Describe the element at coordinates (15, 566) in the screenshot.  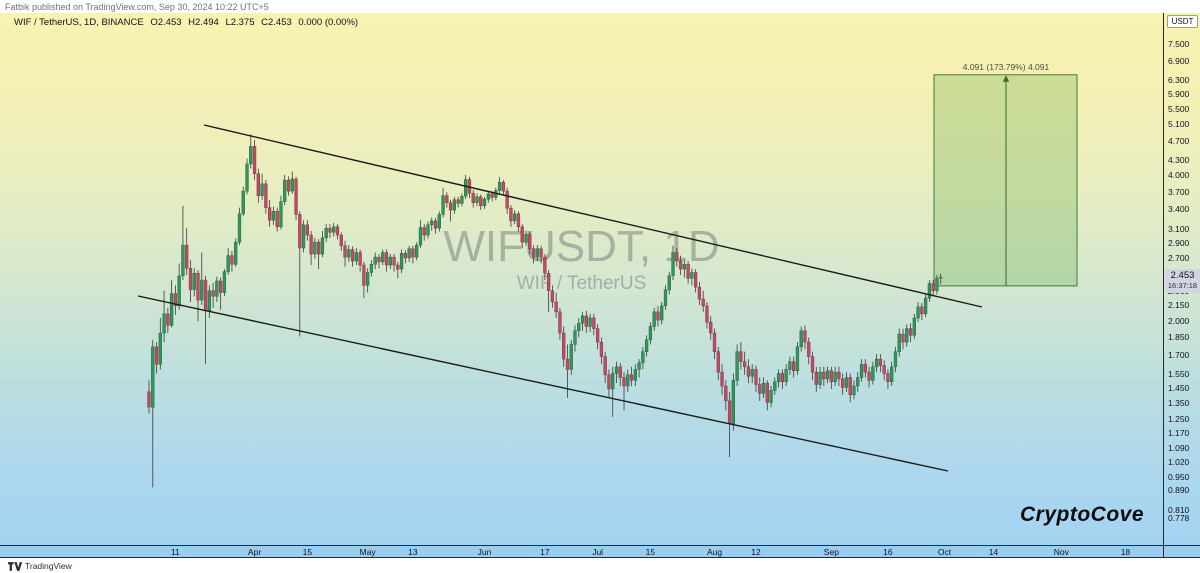
I see `tradingview-logo-icon` at that location.